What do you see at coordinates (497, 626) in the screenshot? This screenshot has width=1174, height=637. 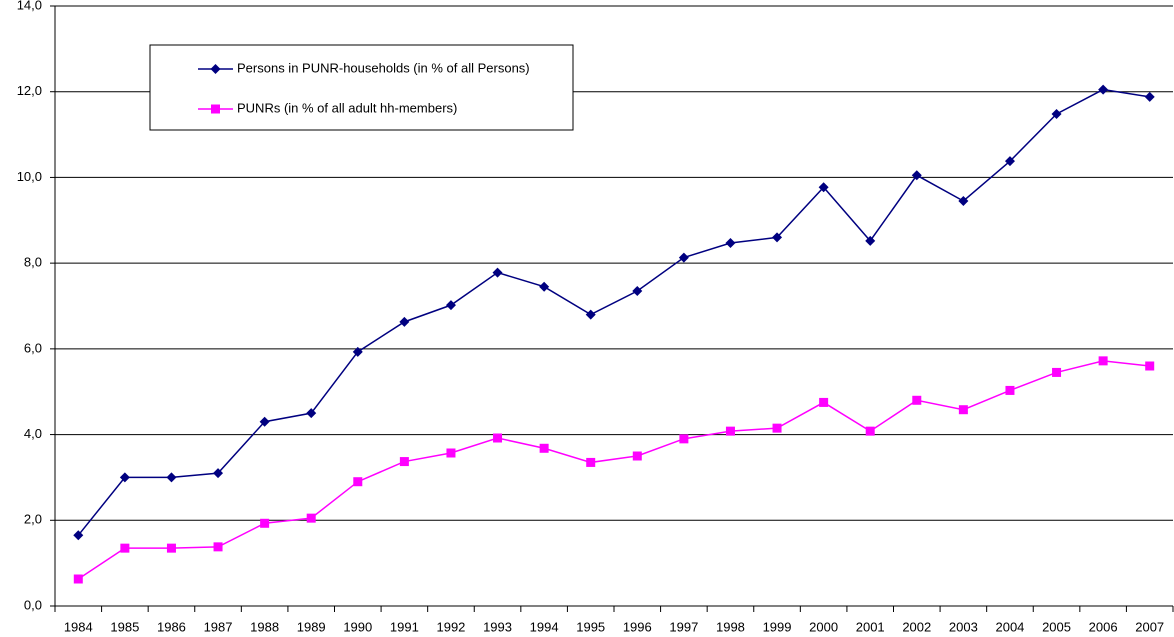 I see `x-tick-label: 1993` at bounding box center [497, 626].